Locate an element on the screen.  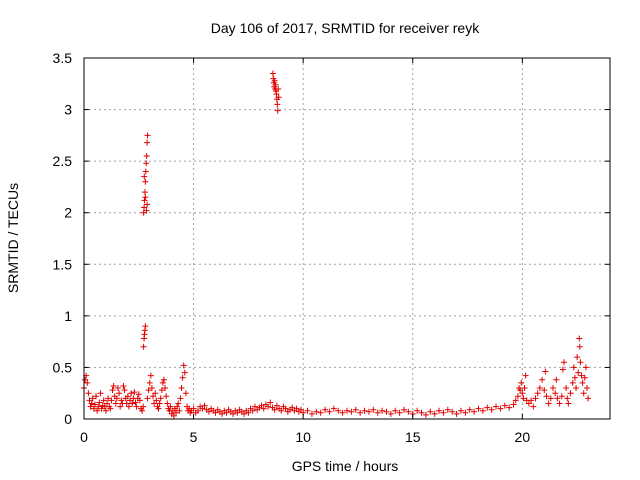
x-tick-label: 10 is located at coordinates (303, 437).